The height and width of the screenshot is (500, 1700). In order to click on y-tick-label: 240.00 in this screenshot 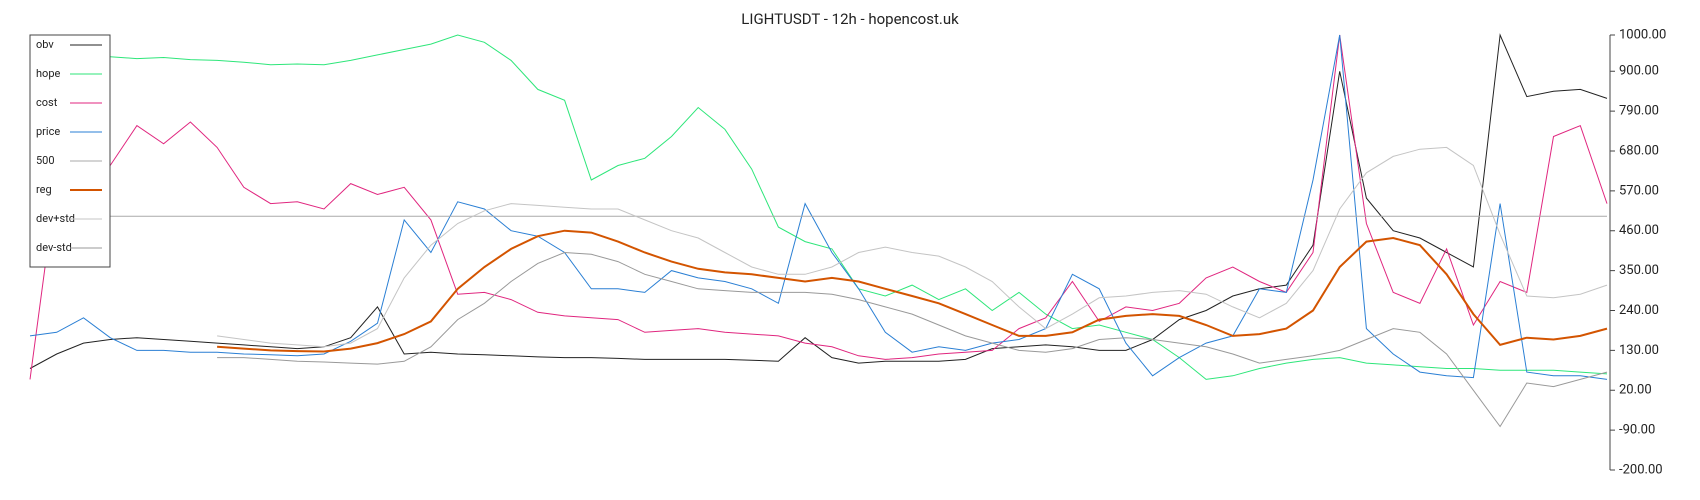, I will do `click(1639, 310)`.